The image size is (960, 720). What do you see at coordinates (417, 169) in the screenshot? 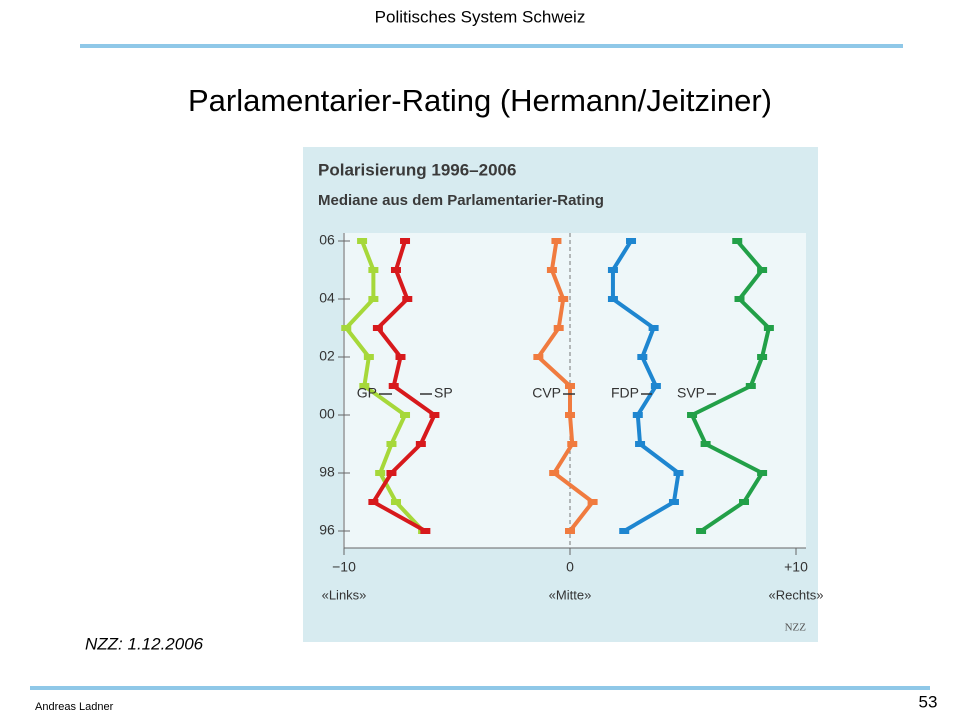
I see `chart-title: Polarisierung 1996–2006` at bounding box center [417, 169].